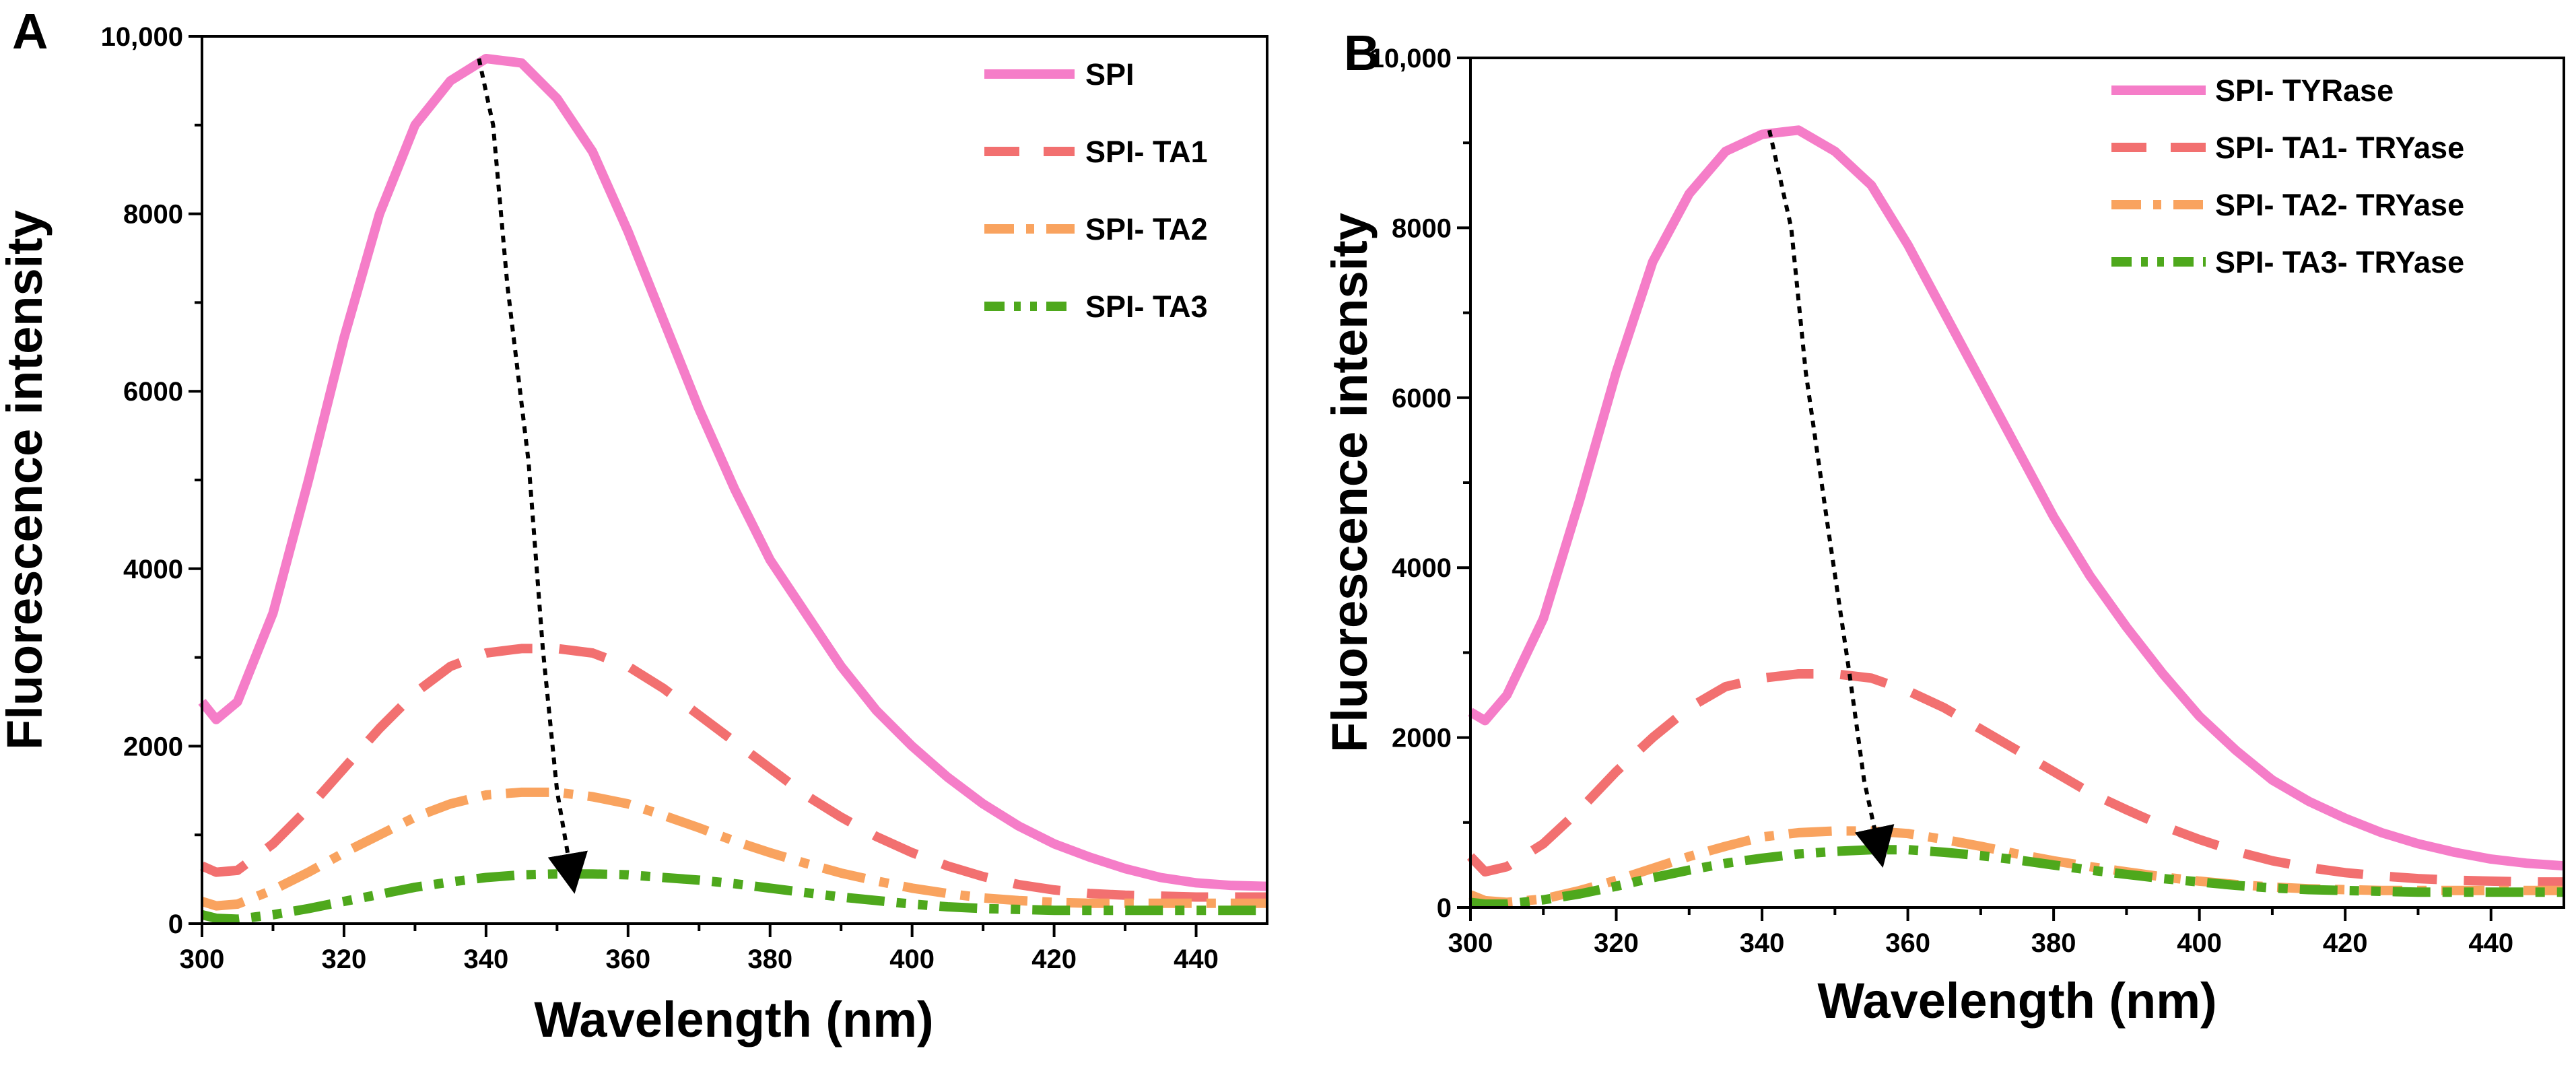 This screenshot has height=1065, width=2576. I want to click on chart-a-peak-shift-arrow, so click(532, 476).